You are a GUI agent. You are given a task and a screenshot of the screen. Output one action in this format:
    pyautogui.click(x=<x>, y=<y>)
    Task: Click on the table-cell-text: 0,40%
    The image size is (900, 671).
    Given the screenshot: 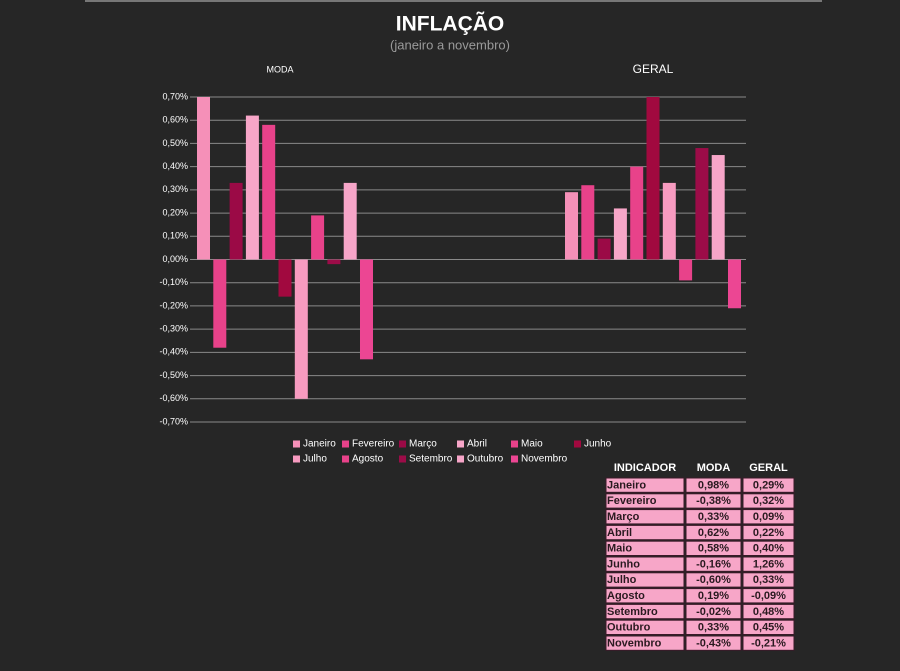 What is the action you would take?
    pyautogui.click(x=768, y=549)
    